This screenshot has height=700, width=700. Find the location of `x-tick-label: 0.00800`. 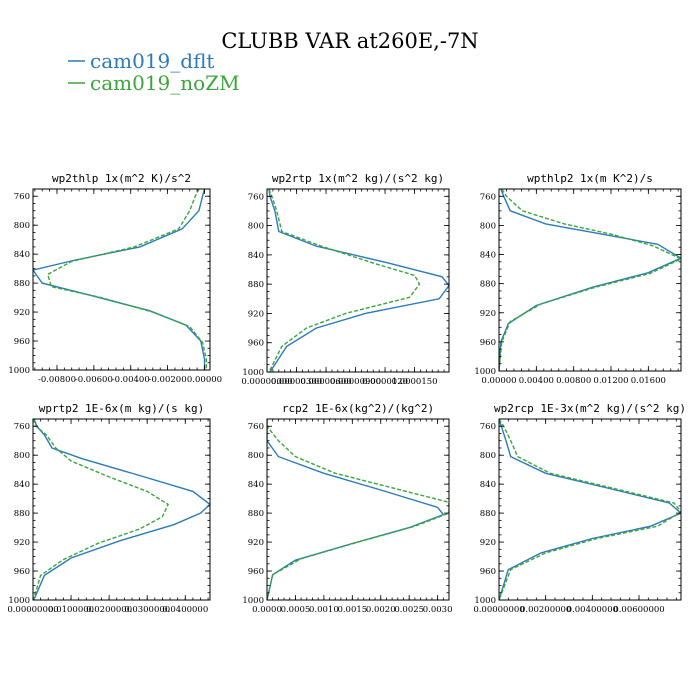

x-tick-label: 0.00800 is located at coordinates (573, 381).